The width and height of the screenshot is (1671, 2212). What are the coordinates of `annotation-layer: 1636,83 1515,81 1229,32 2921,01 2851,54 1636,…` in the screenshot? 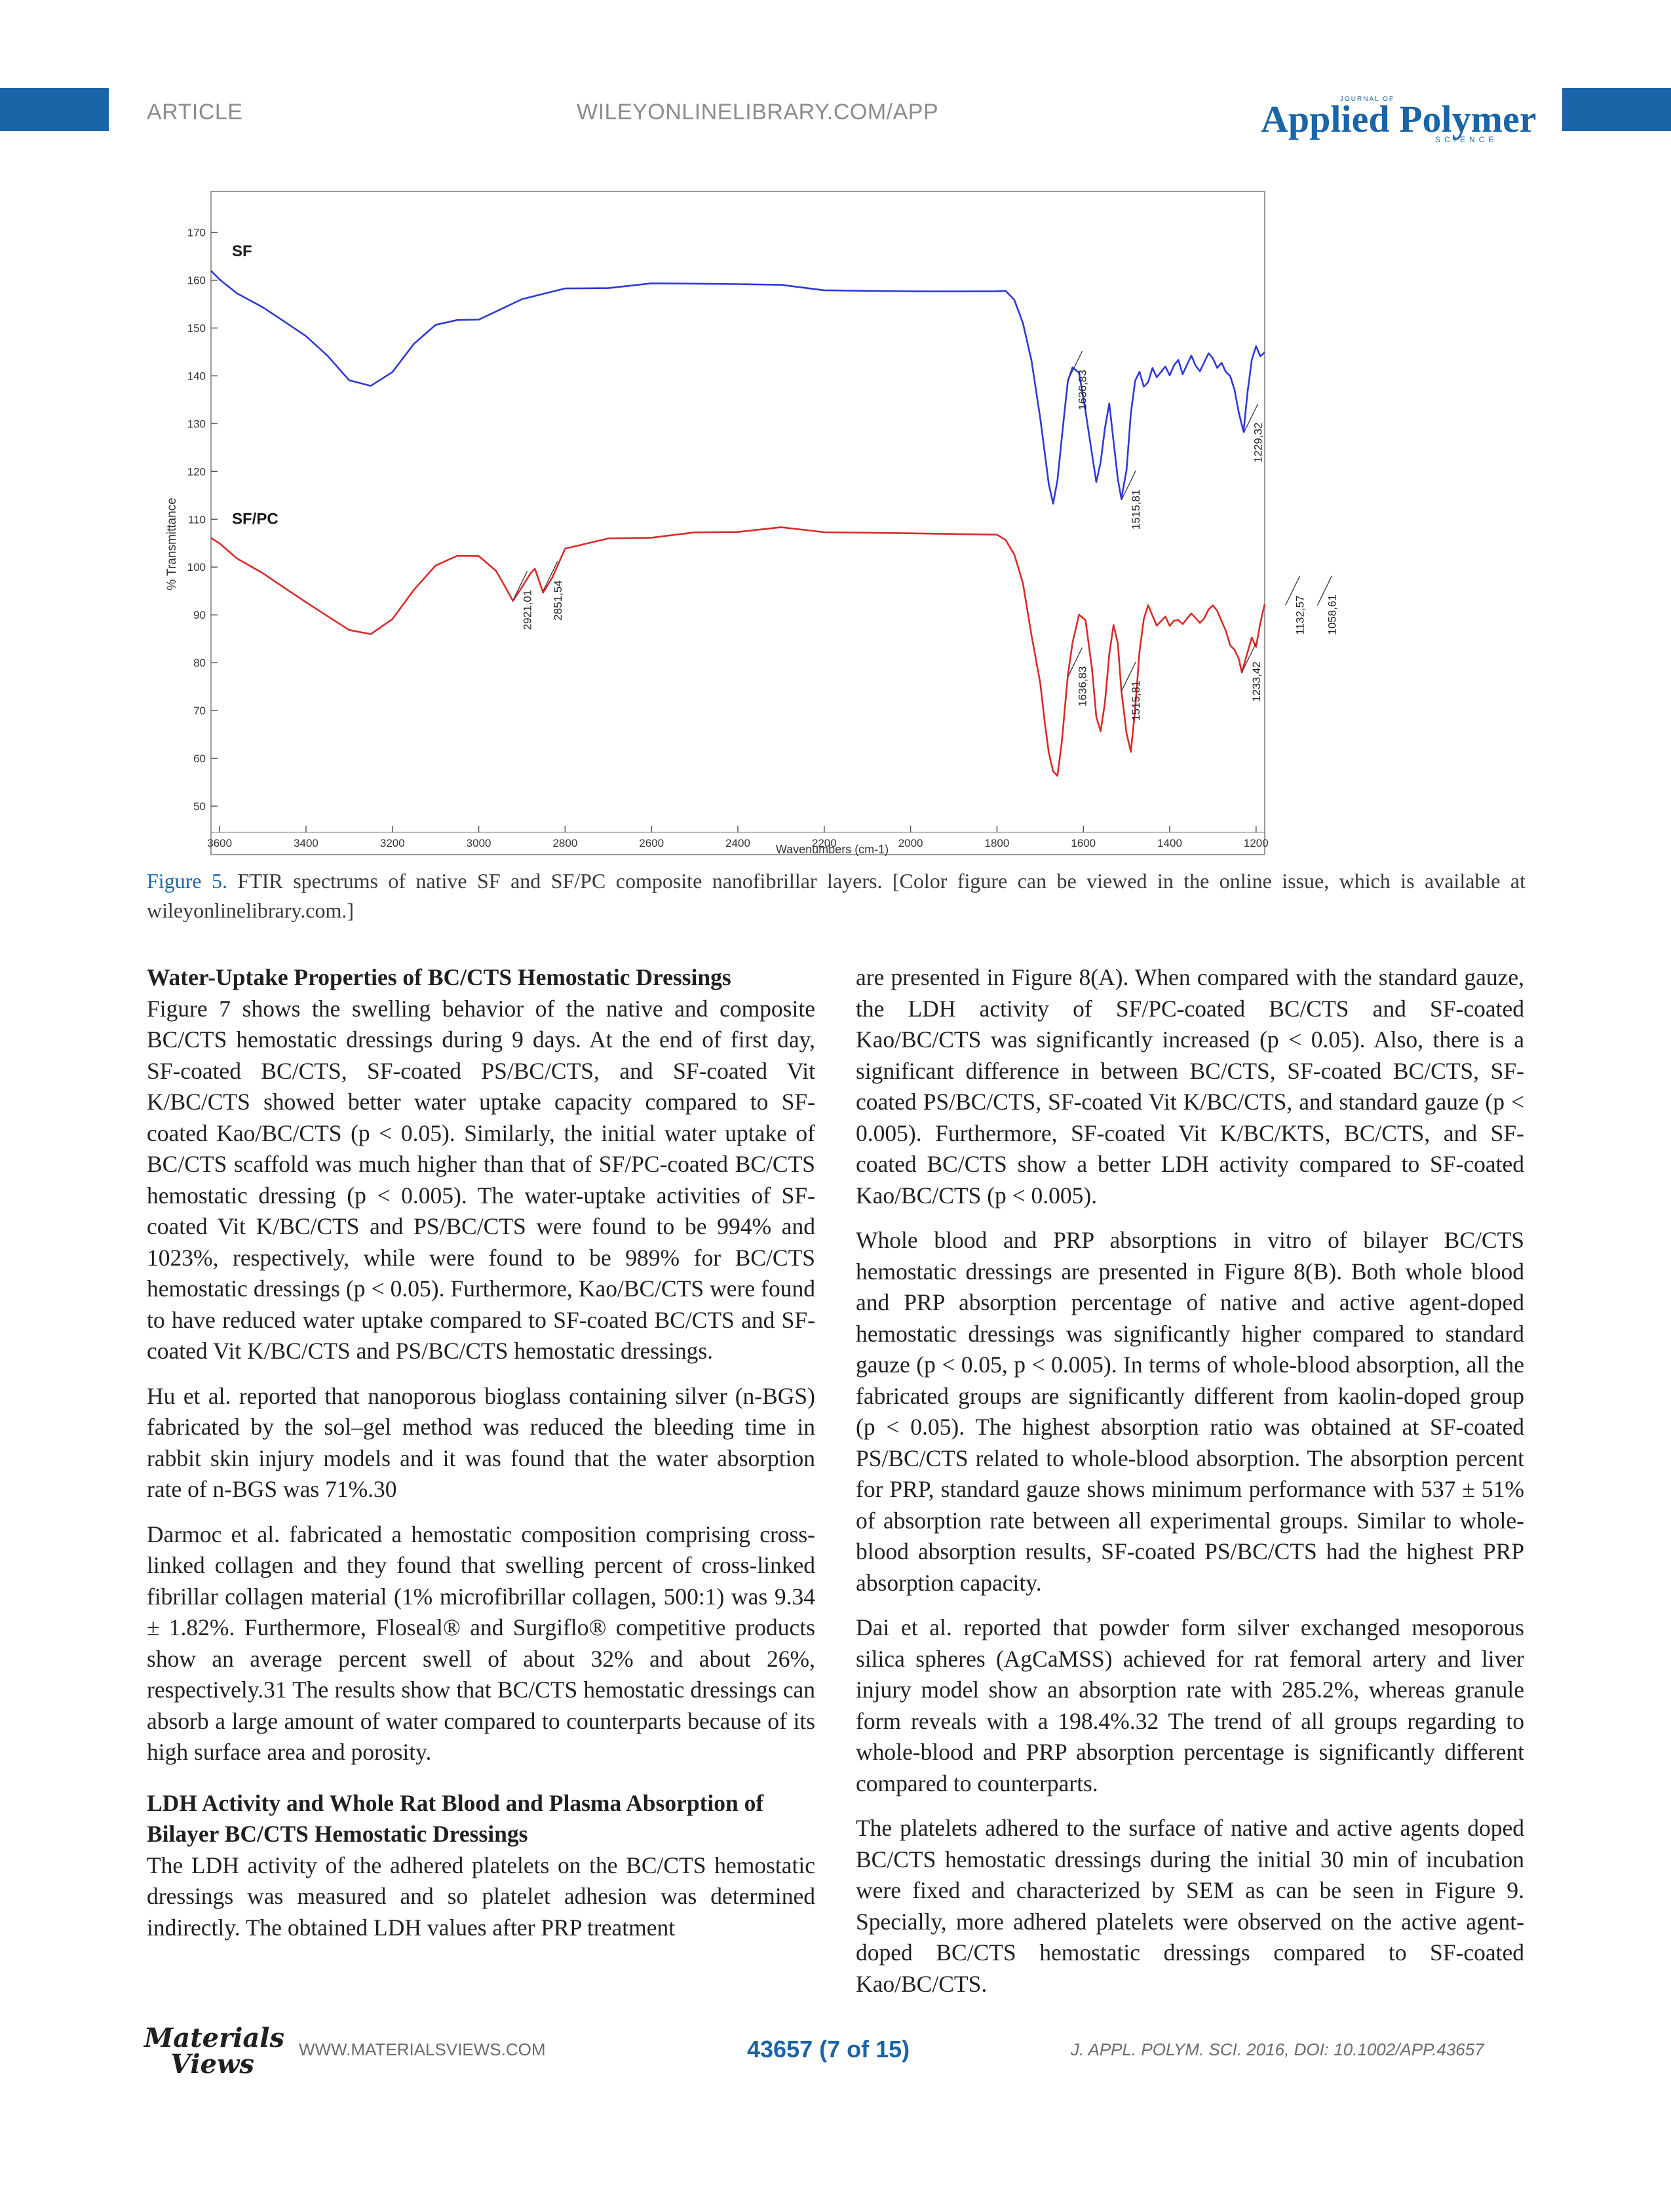 It's located at (925, 536).